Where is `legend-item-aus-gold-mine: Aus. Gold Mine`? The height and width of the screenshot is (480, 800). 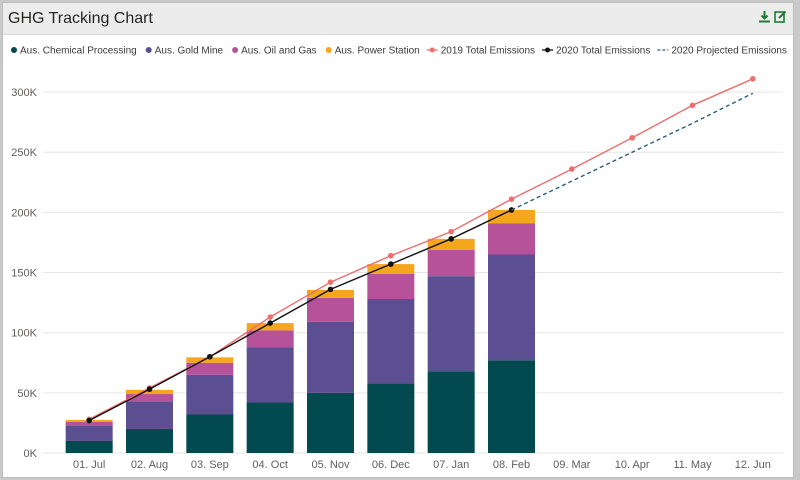 legend-item-aus-gold-mine: Aus. Gold Mine is located at coordinates (184, 51).